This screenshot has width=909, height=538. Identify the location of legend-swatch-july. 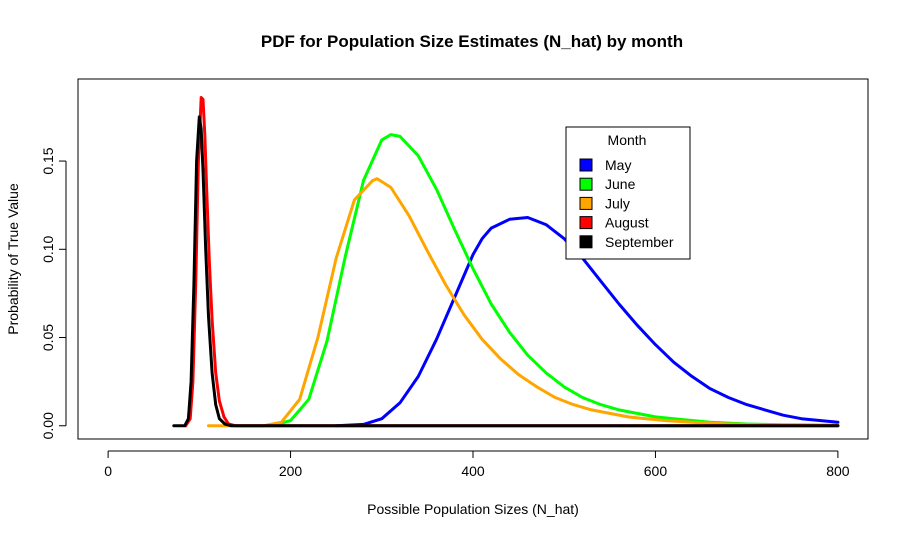
(586, 203).